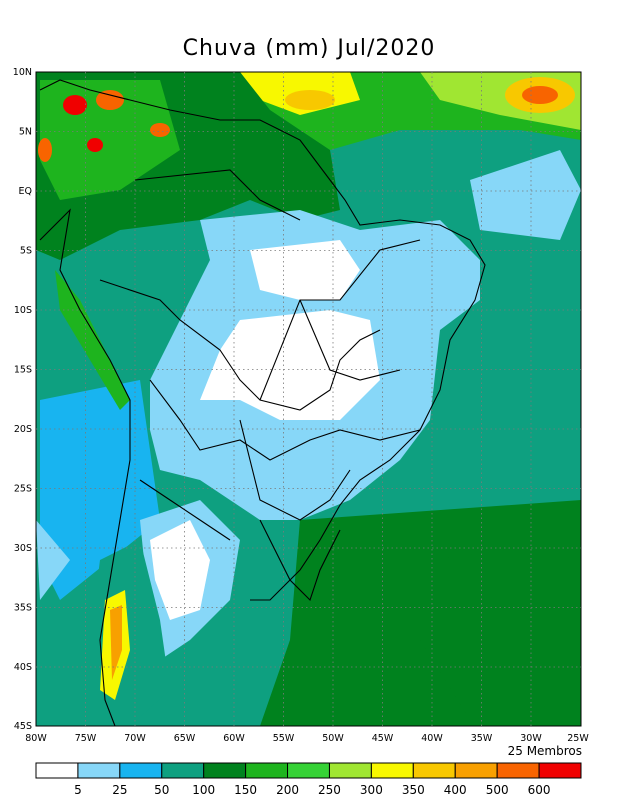 The height and width of the screenshot is (800, 618). What do you see at coordinates (578, 738) in the screenshot?
I see `lon-label: 25W` at bounding box center [578, 738].